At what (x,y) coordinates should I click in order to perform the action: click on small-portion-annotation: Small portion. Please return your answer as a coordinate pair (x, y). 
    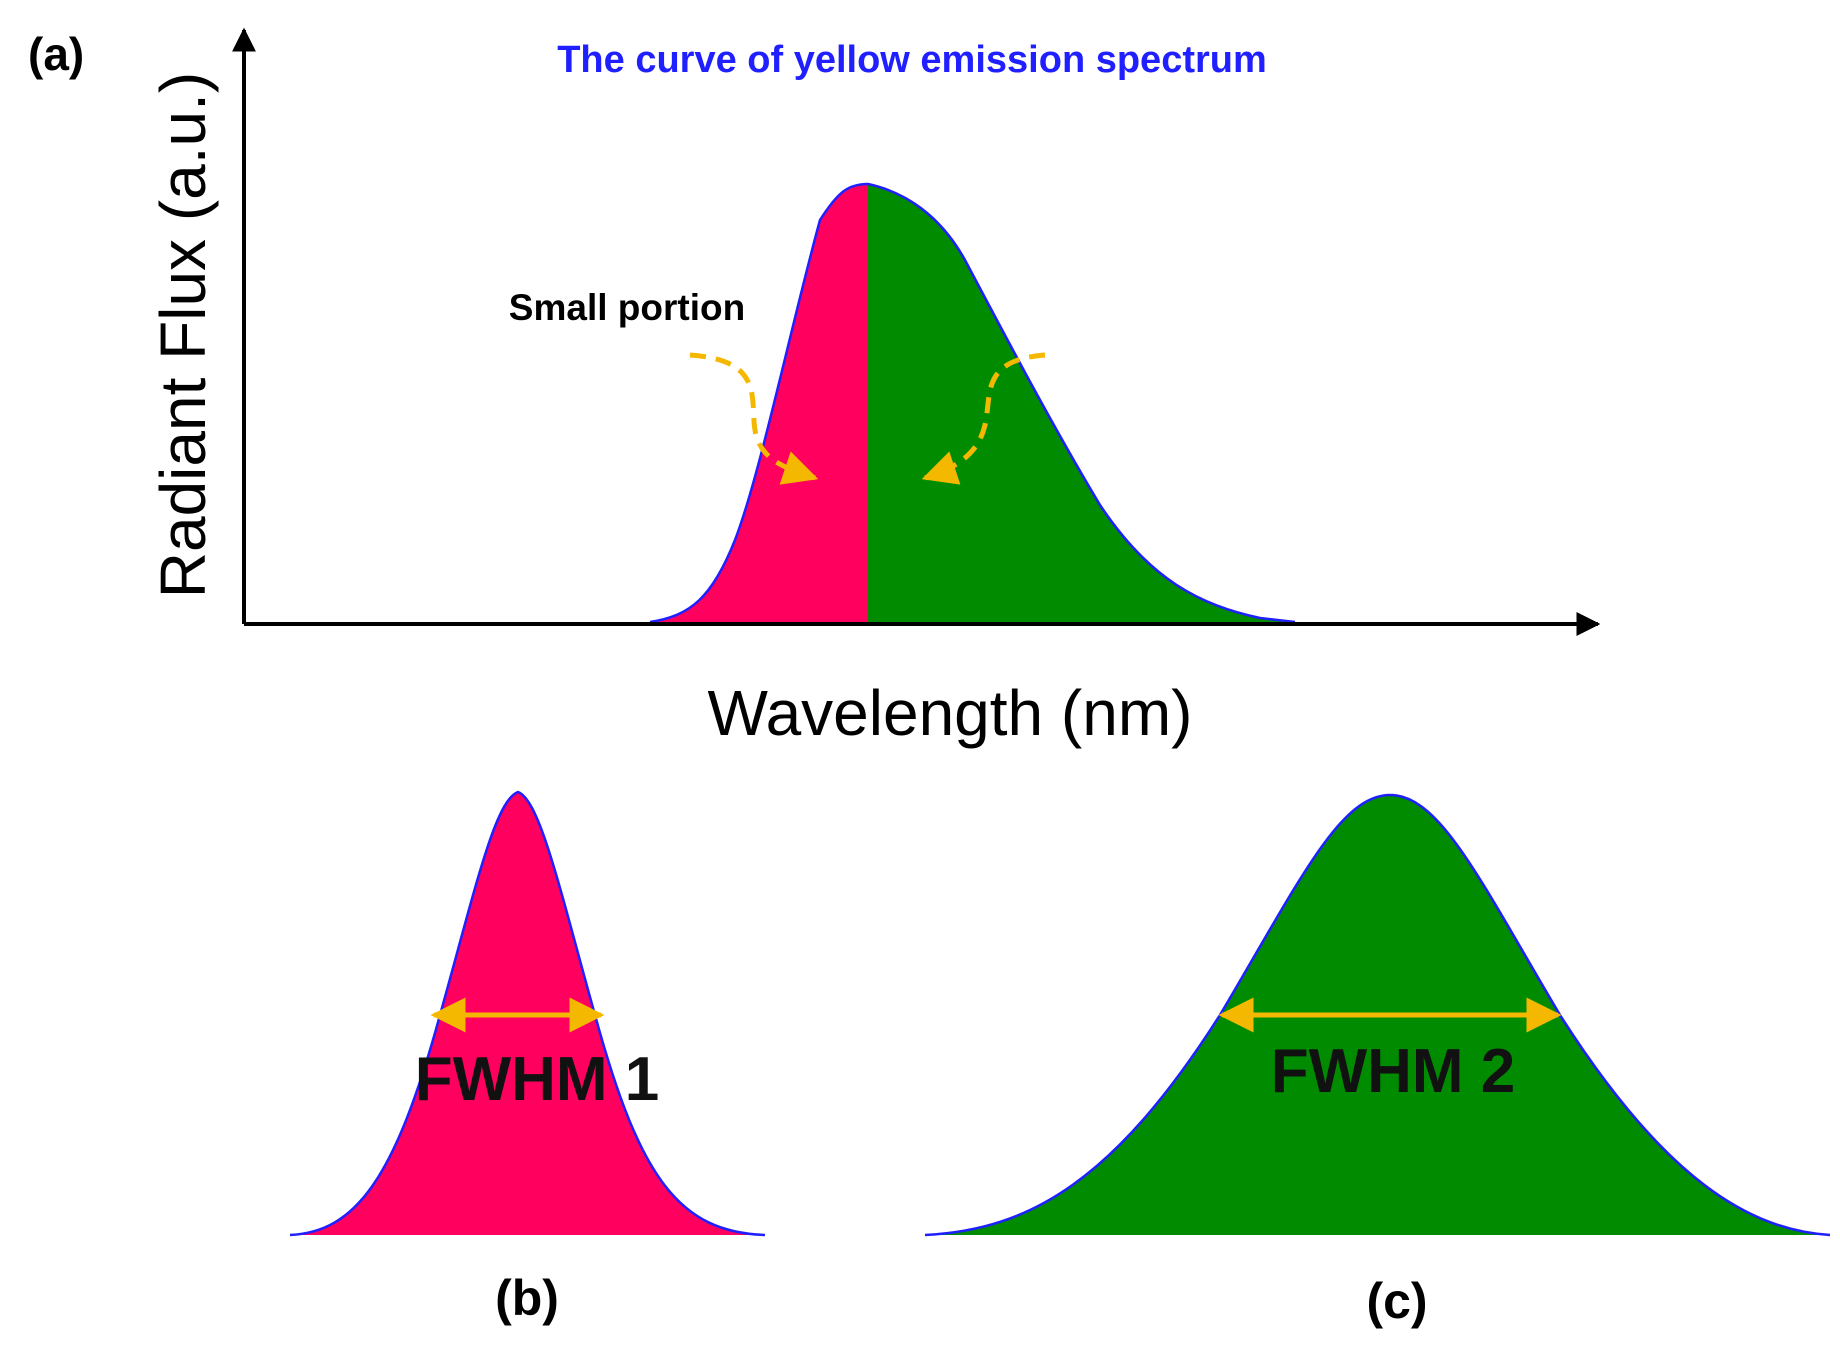
    Looking at the image, I should click on (627, 307).